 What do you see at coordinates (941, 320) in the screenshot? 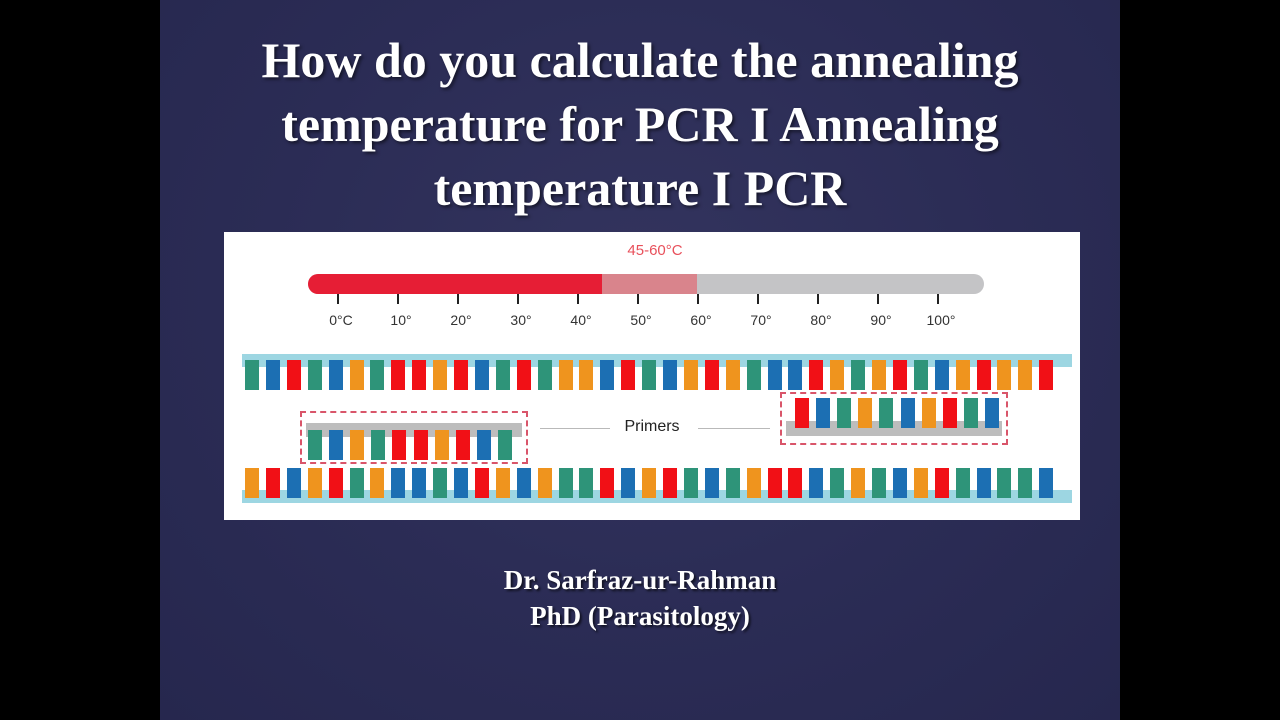
I see `scale-tick-label: 100°` at bounding box center [941, 320].